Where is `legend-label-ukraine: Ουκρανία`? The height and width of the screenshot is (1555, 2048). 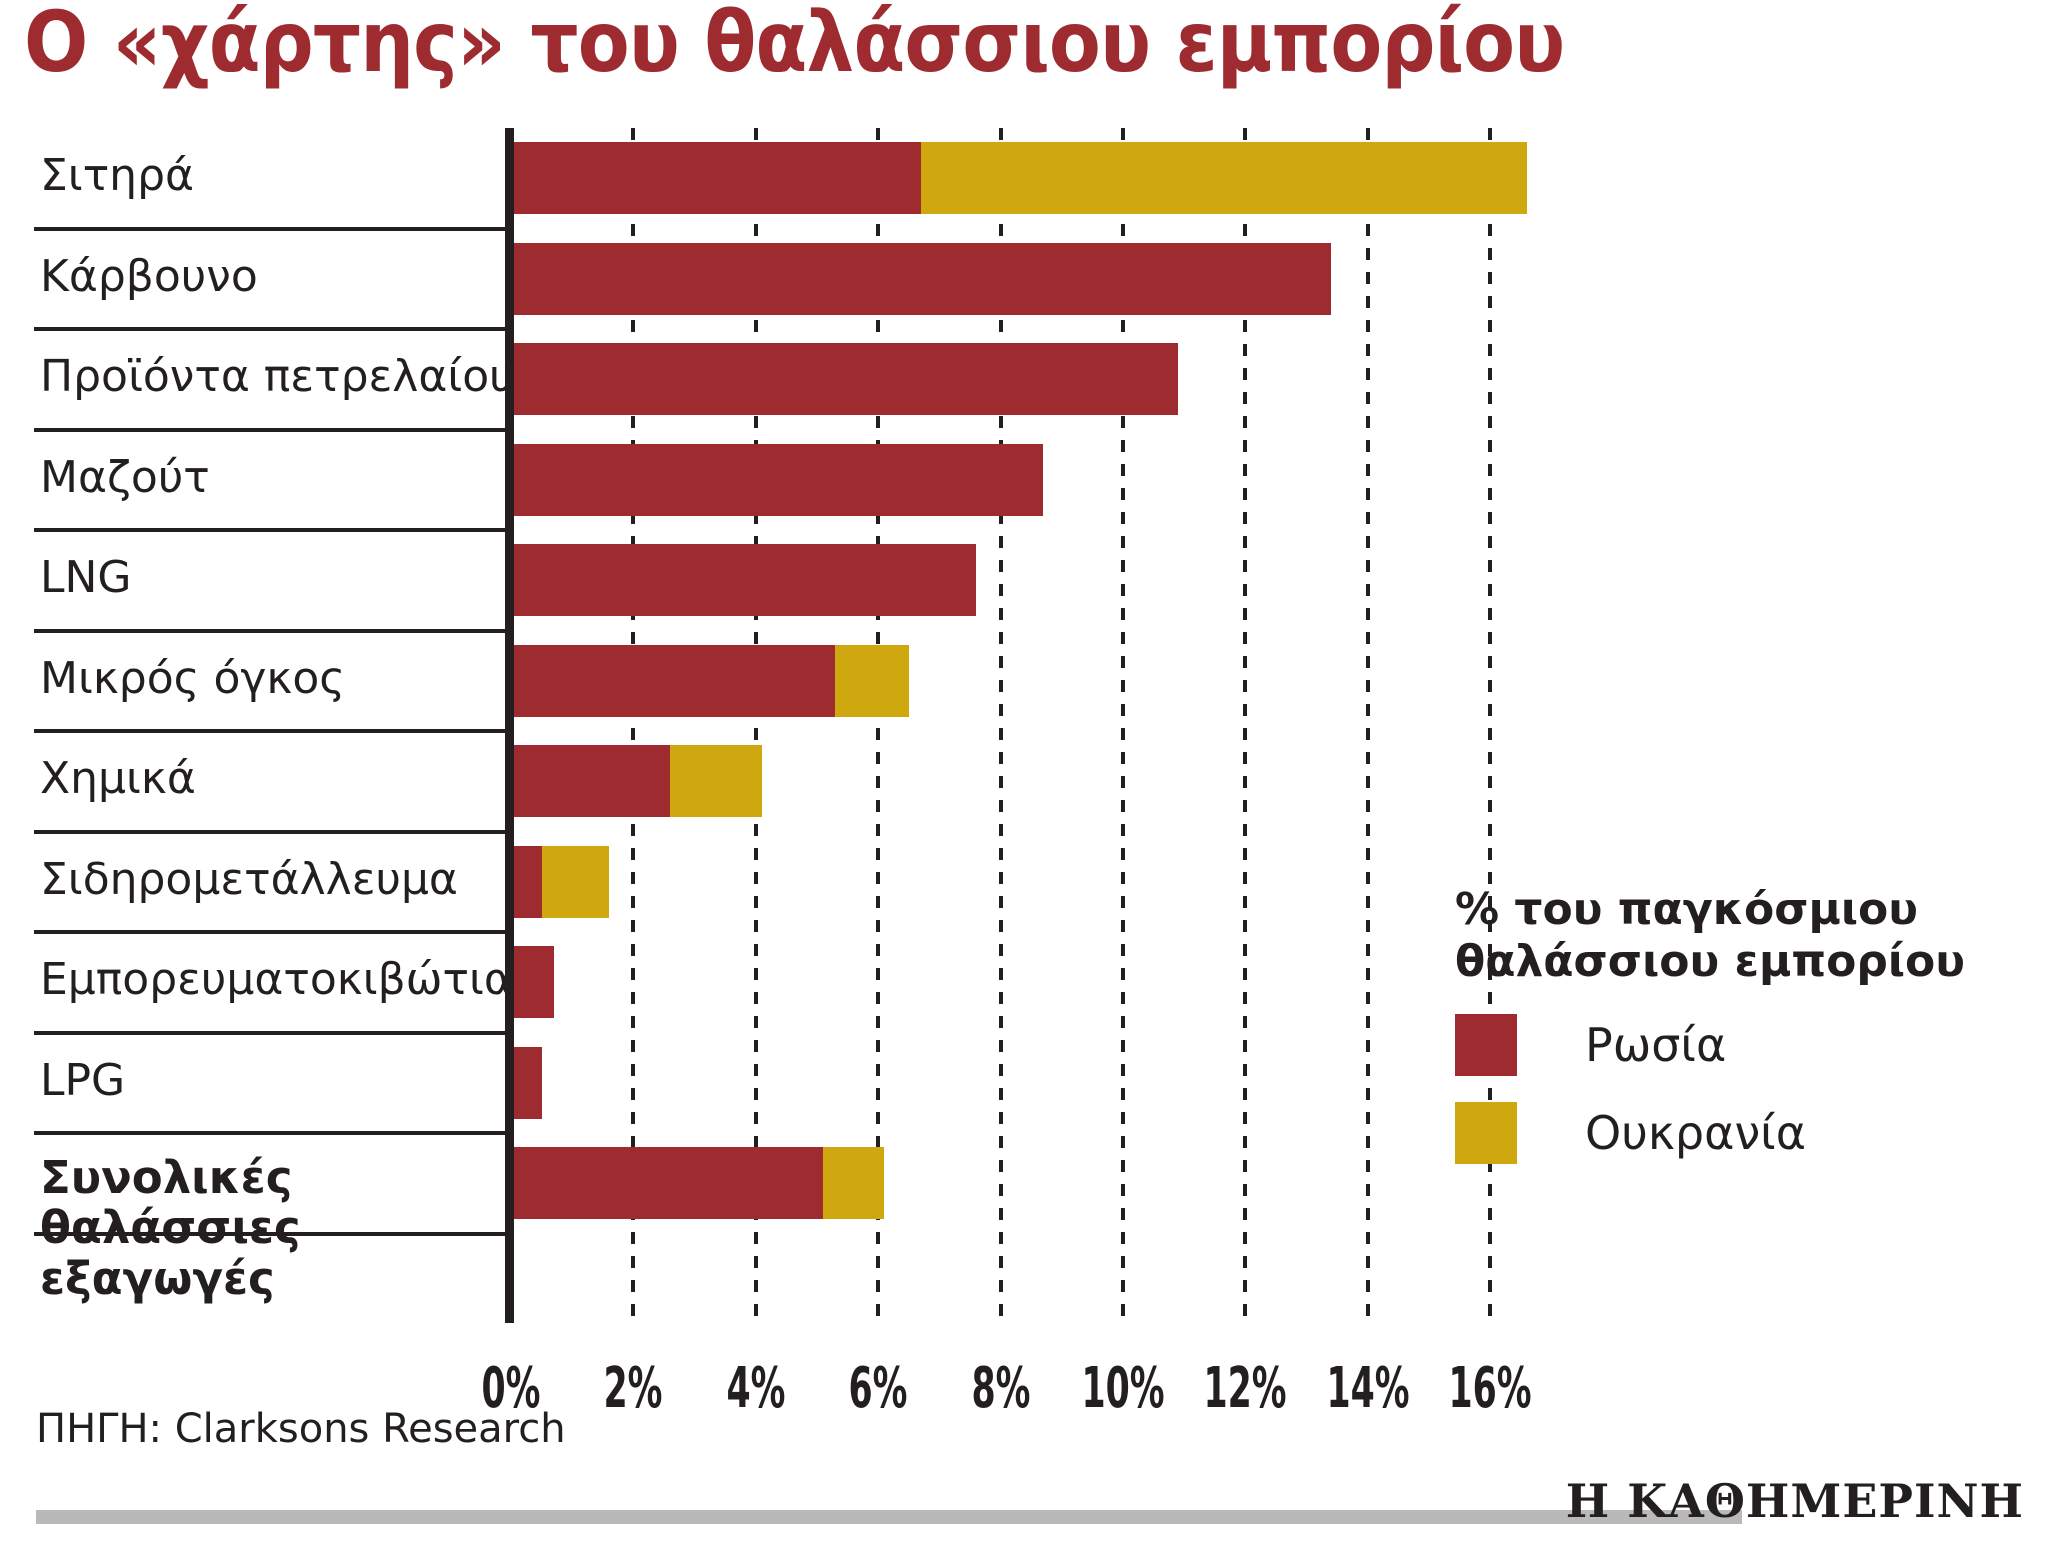
legend-label-ukraine: Ουκρανία is located at coordinates (1696, 1132).